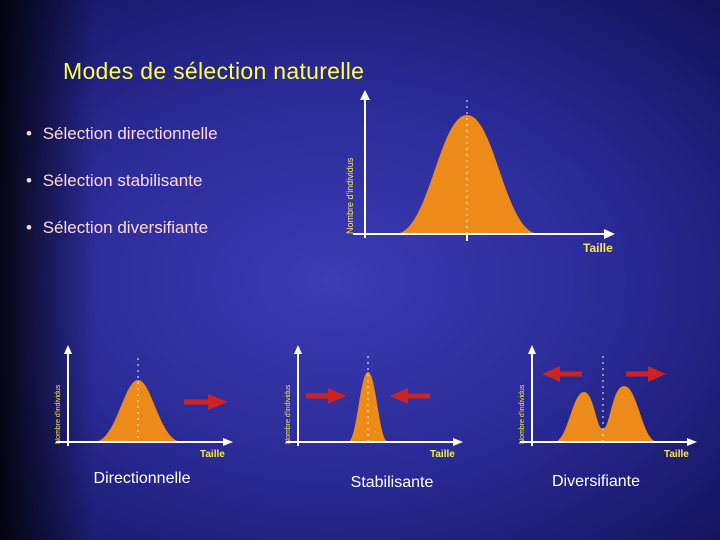 The width and height of the screenshot is (720, 540). I want to click on directionnelle-chart: Nombre d'individus Taille, so click(142, 406).